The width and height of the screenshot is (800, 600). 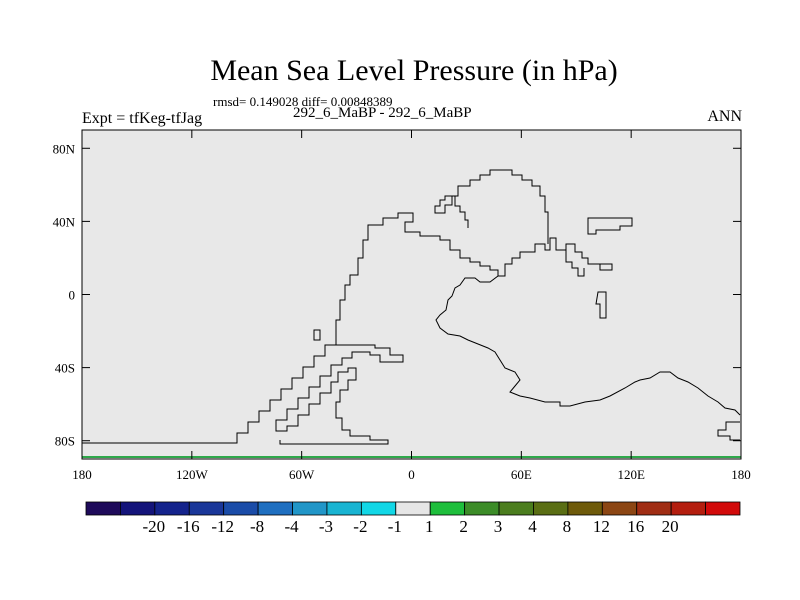 What do you see at coordinates (64, 148) in the screenshot?
I see `lat-tick-label: 80N` at bounding box center [64, 148].